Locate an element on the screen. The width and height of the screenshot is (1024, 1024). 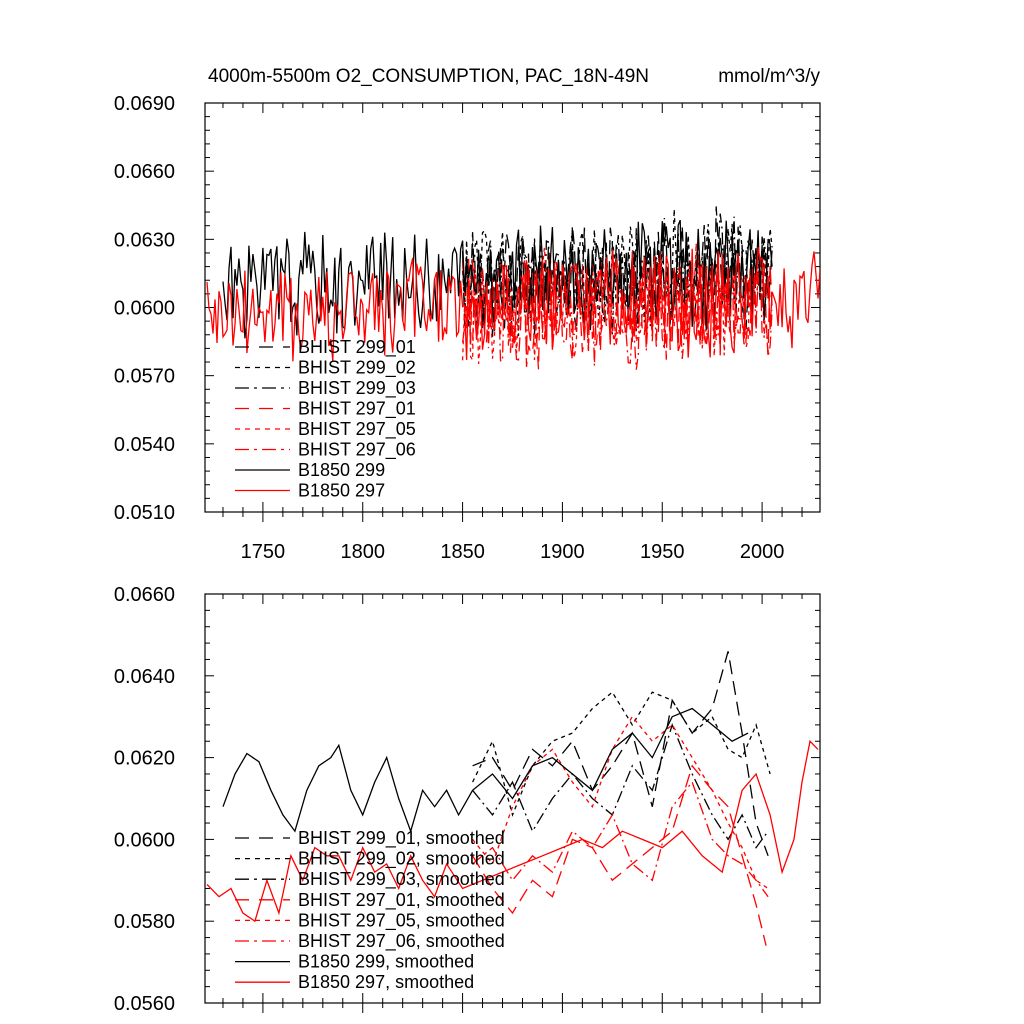
legend-label: B1850 299, smoothed is located at coordinates (386, 962).